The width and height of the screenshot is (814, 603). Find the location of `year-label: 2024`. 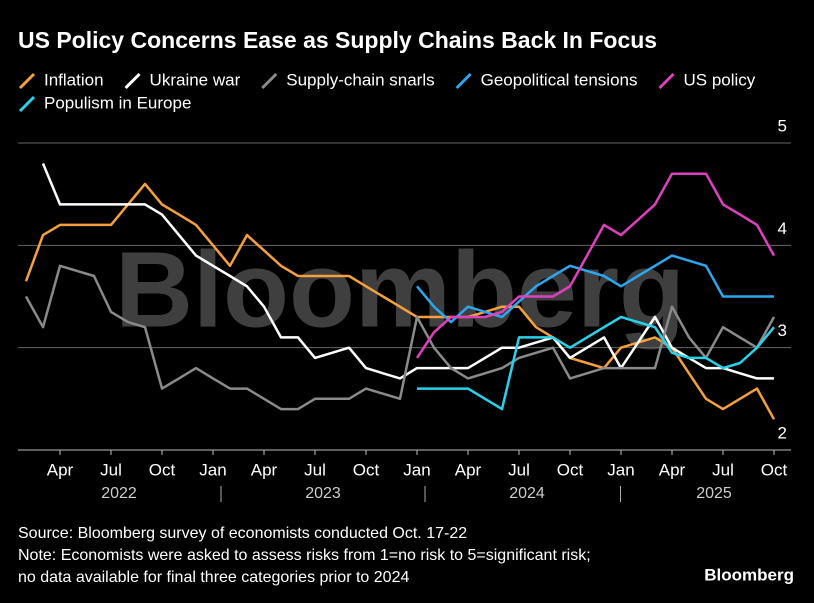

year-label: 2024 is located at coordinates (527, 493).